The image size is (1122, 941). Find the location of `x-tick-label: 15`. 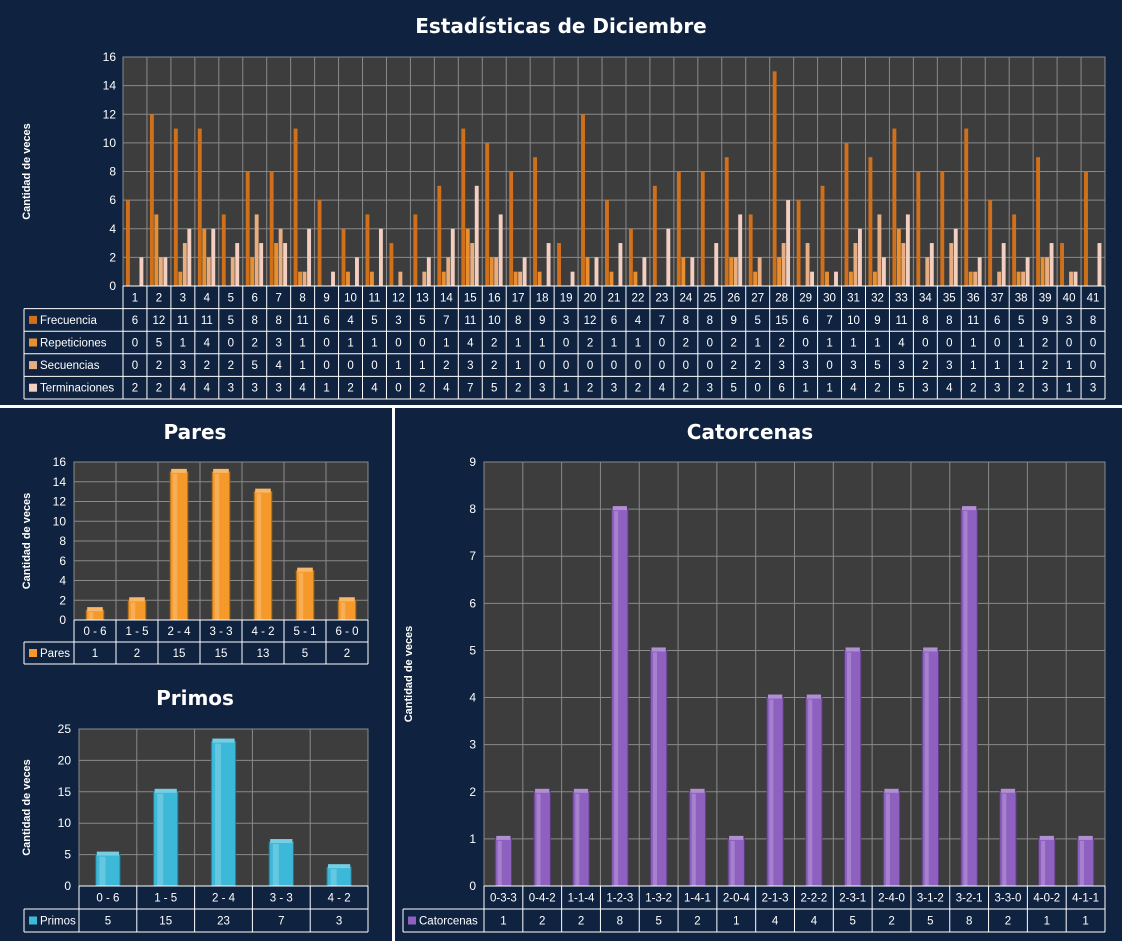

x-tick-label: 15 is located at coordinates (470, 298).